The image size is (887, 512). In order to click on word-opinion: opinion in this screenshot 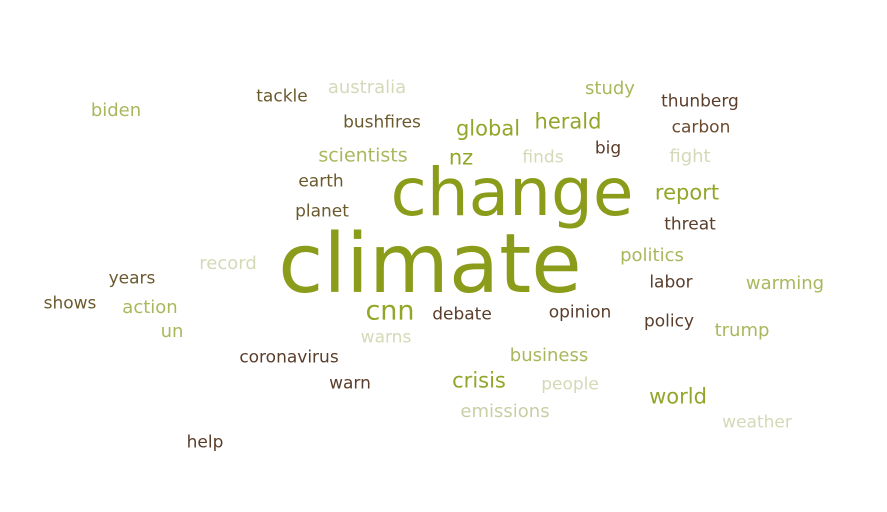, I will do `click(580, 312)`.